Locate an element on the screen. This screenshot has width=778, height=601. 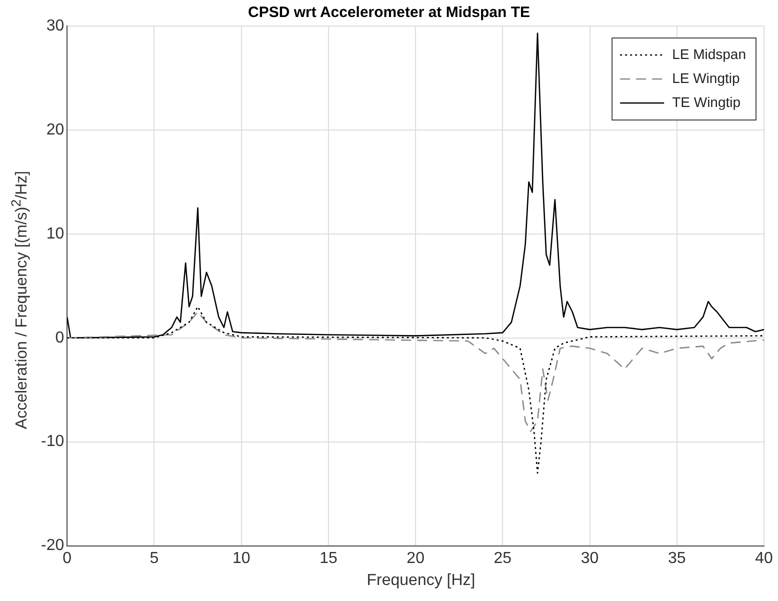
y-tick-label: 10 is located at coordinates (55, 233).